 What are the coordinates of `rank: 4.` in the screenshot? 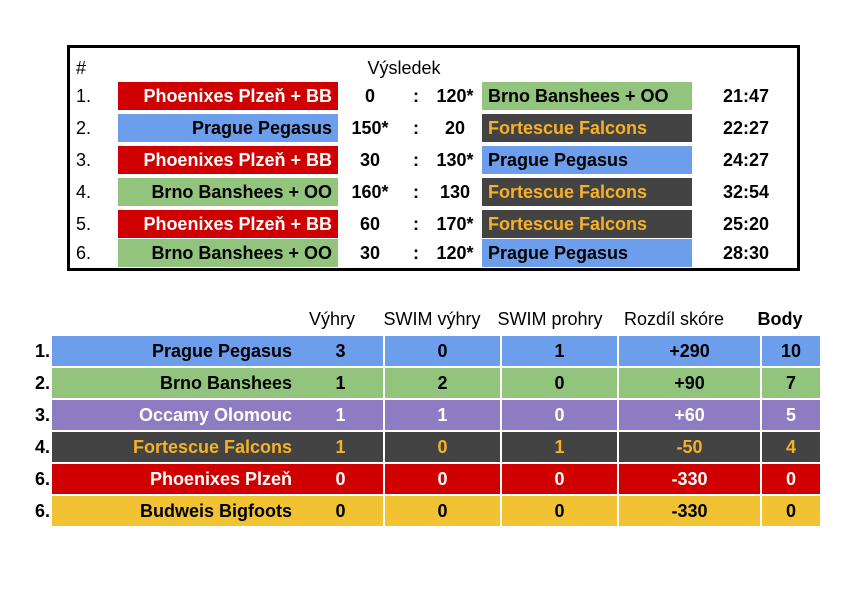 It's located at (42, 447).